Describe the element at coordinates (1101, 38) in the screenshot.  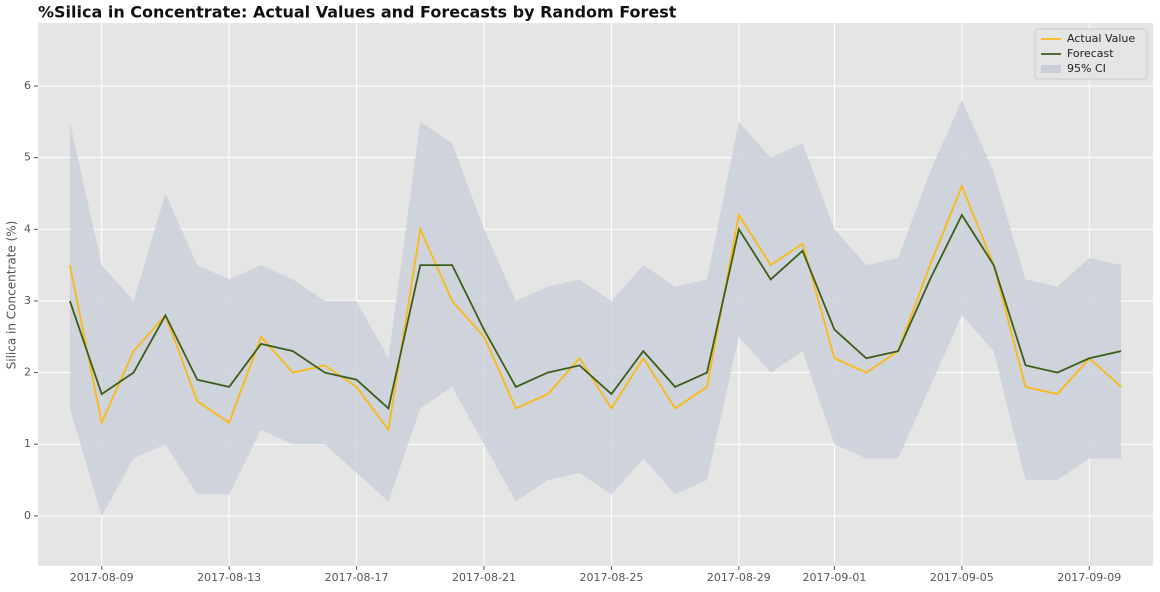
I see `legend-label: Actual Value` at that location.